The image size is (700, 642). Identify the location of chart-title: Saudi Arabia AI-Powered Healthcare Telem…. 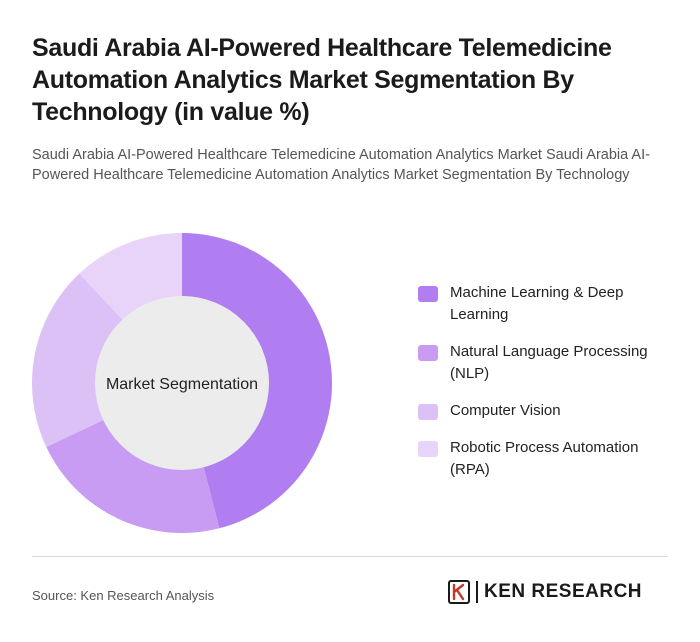
(322, 80).